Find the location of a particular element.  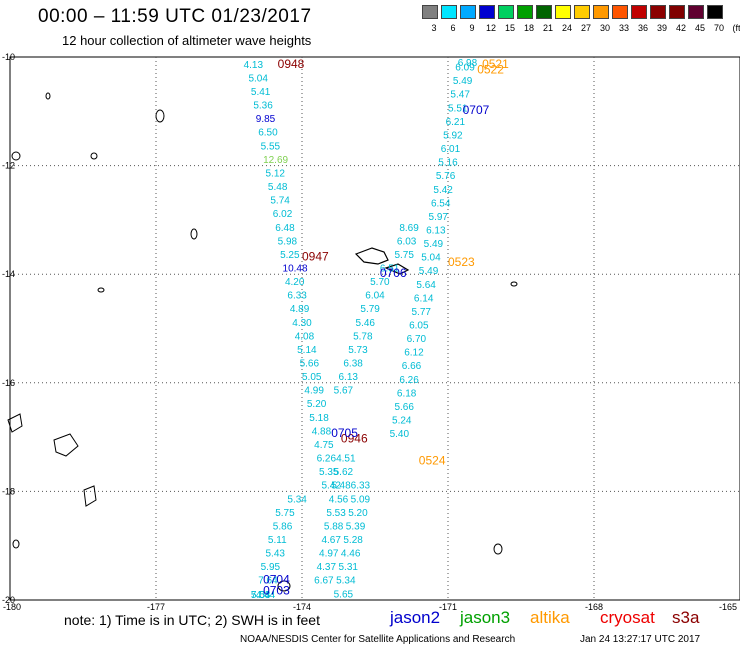

swh-value: 5.18 is located at coordinates (319, 418).